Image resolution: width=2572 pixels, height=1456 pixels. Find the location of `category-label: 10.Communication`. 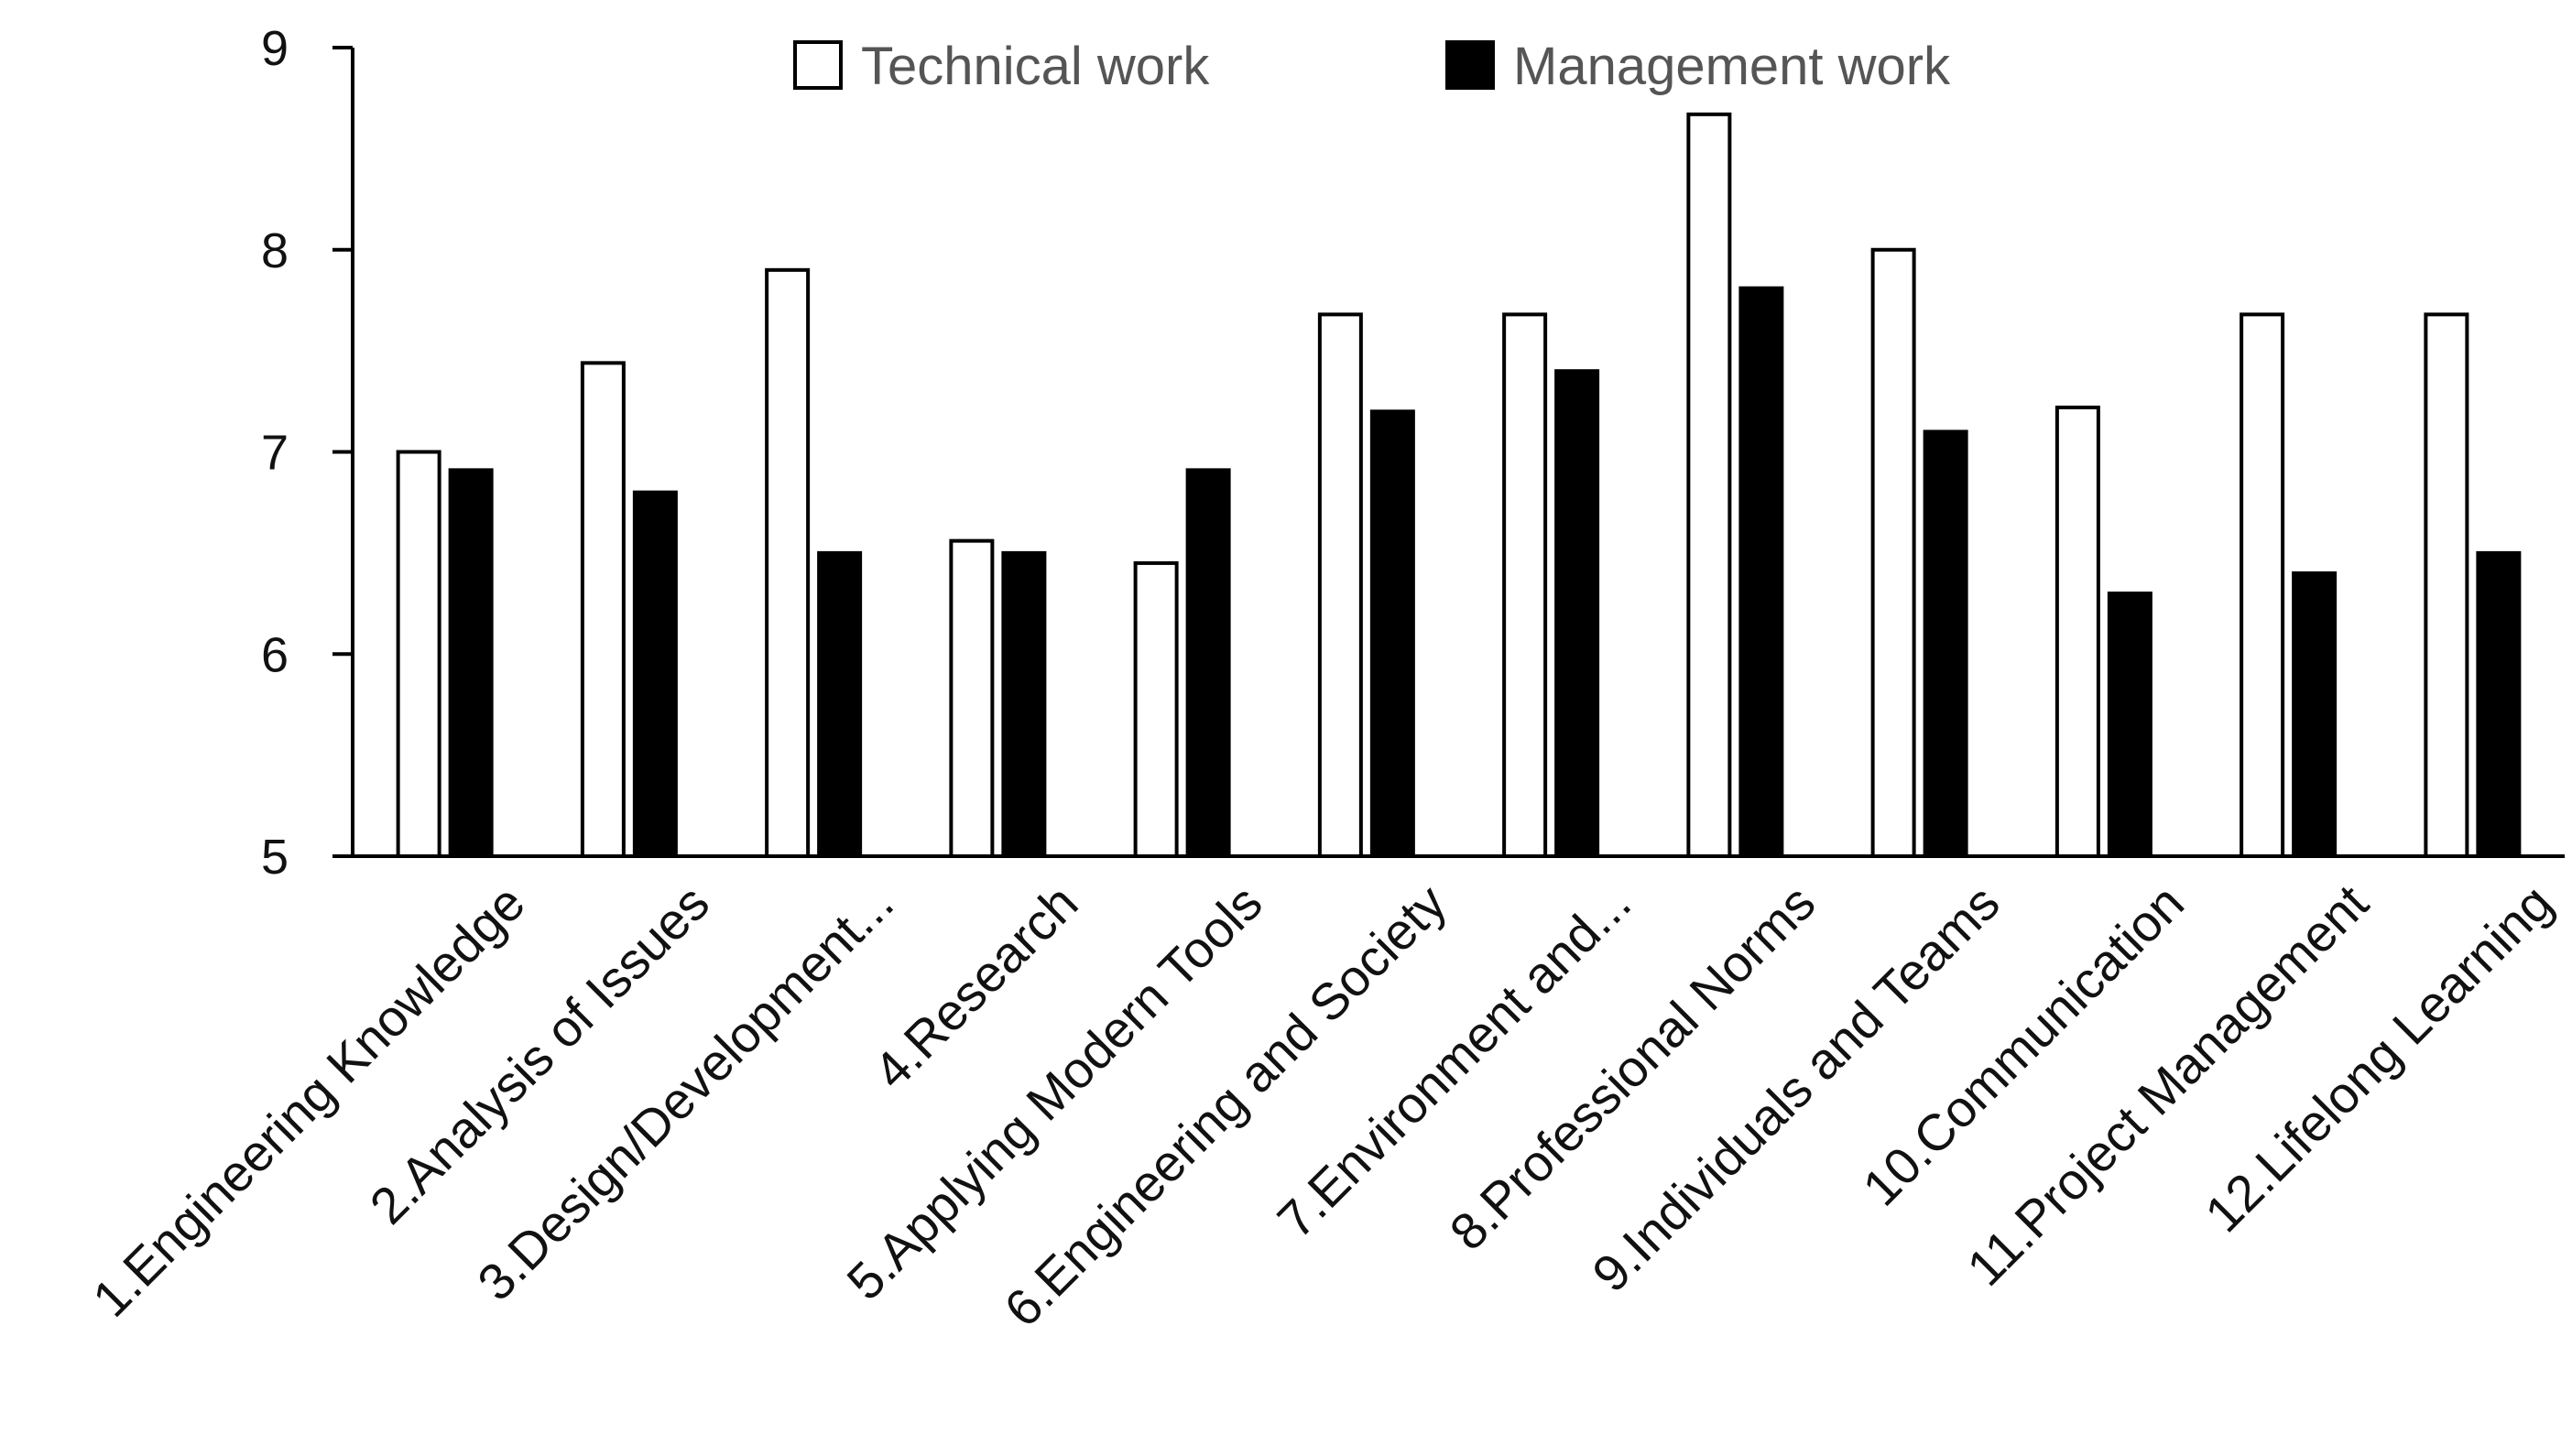

category-label: 10.Communication is located at coordinates (2023, 1045).